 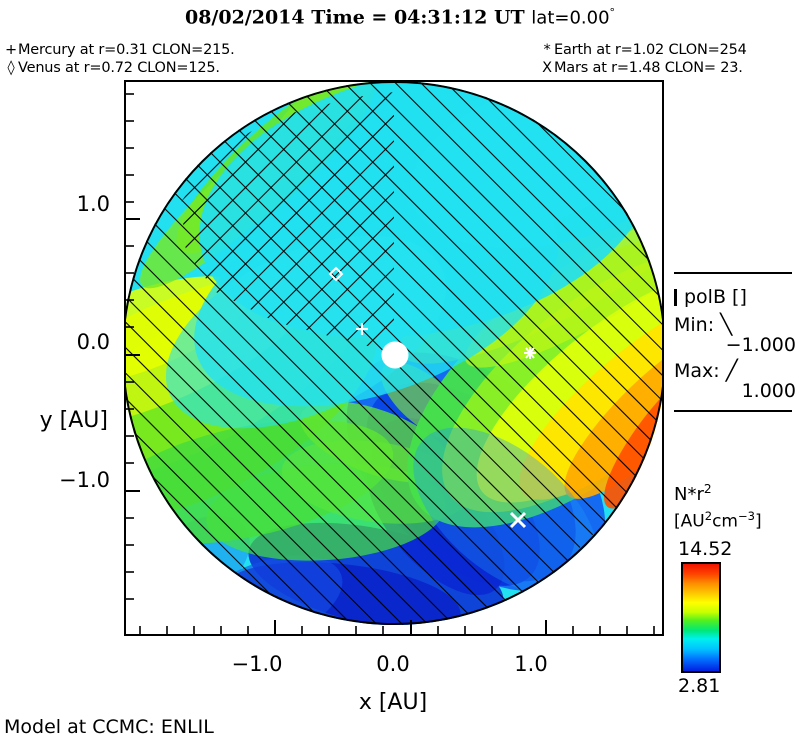 What do you see at coordinates (119, 68) in the screenshot?
I see `venus-legend-text: Venus at r=0.72 CLON=125.` at bounding box center [119, 68].